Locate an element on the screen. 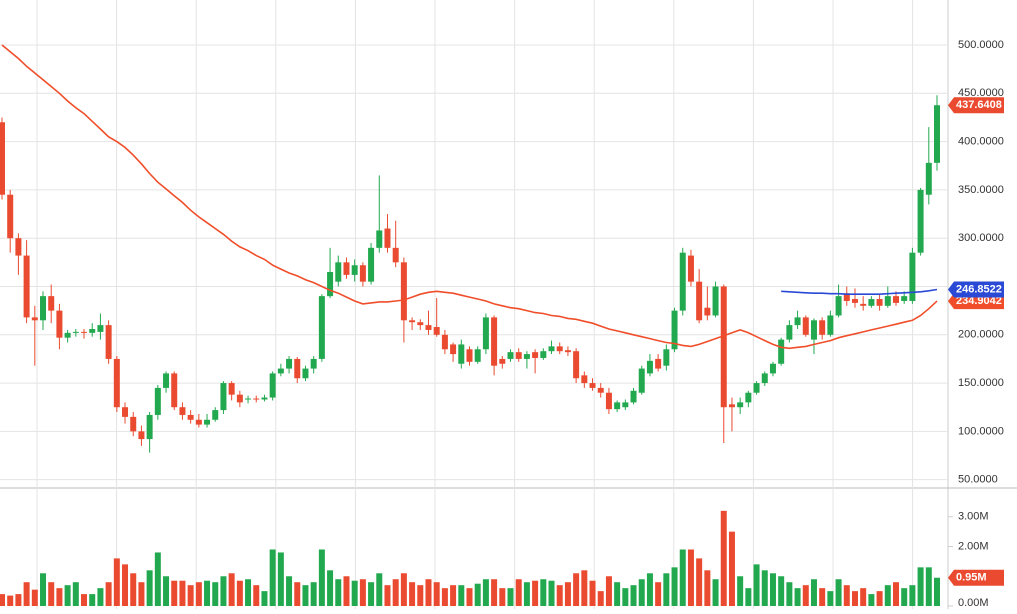  y-tick-label: 500.0000 is located at coordinates (981, 45).